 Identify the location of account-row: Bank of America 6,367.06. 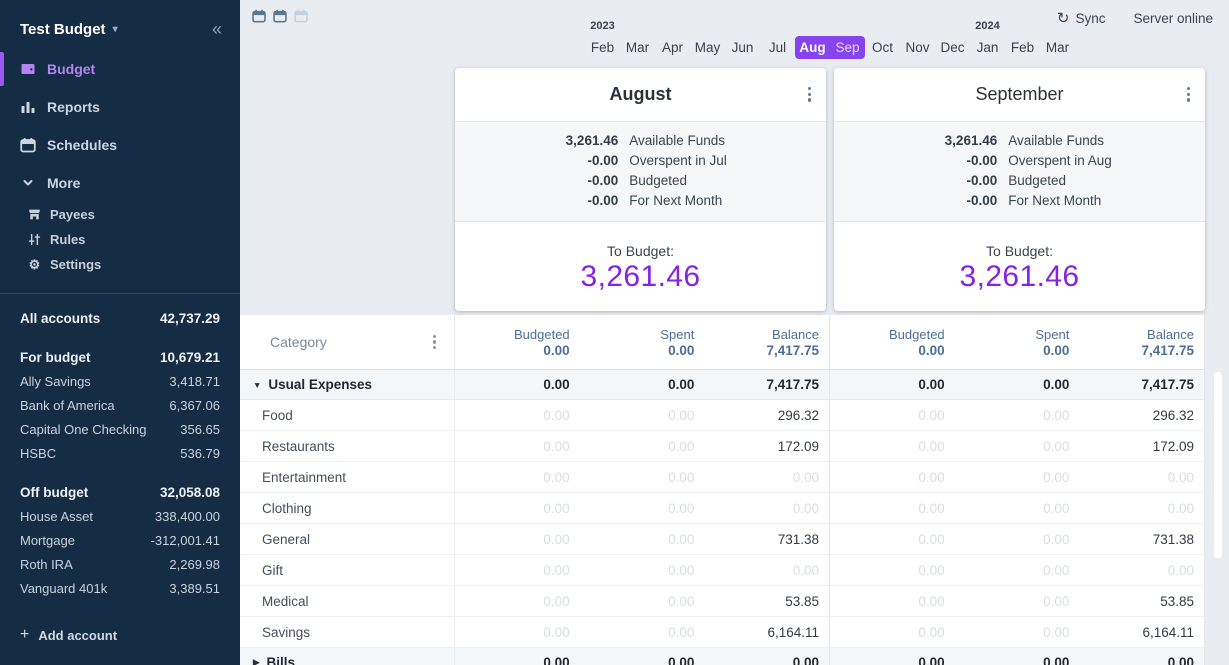
(120, 405).